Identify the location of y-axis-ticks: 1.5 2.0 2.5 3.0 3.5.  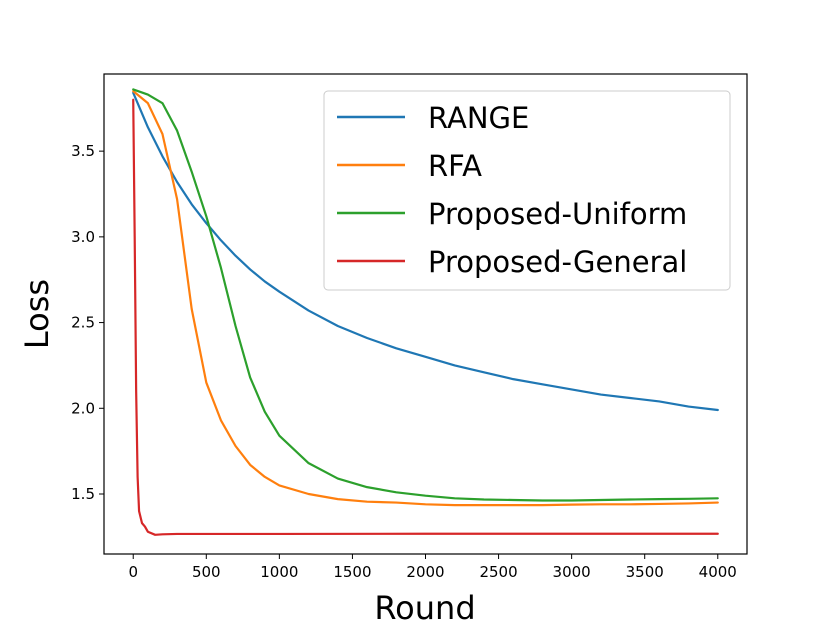
(87, 322).